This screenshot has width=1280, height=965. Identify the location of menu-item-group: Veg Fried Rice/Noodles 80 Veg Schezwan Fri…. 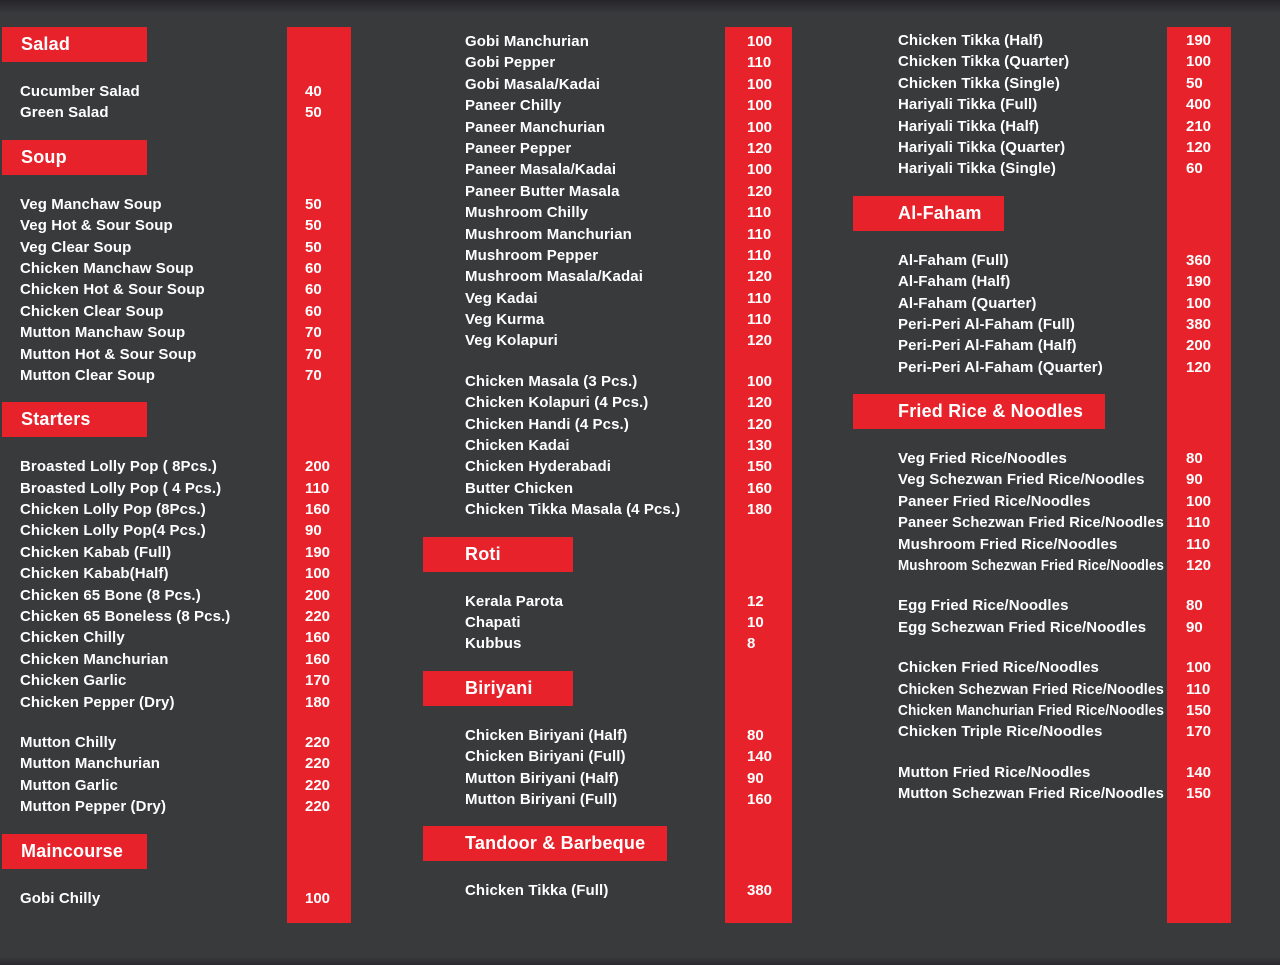
(1042, 512).